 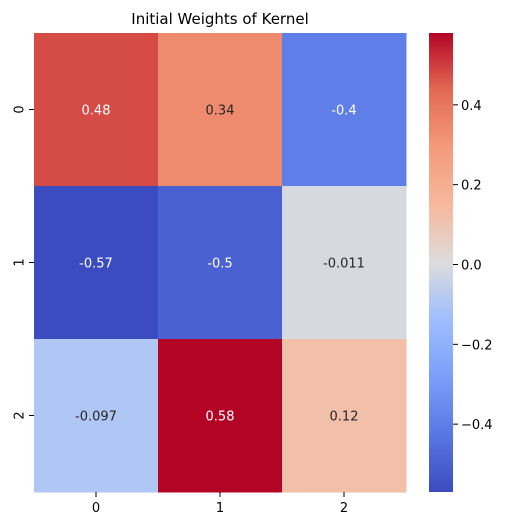 I want to click on cell-label-r1-c2: -0.011, so click(x=344, y=264).